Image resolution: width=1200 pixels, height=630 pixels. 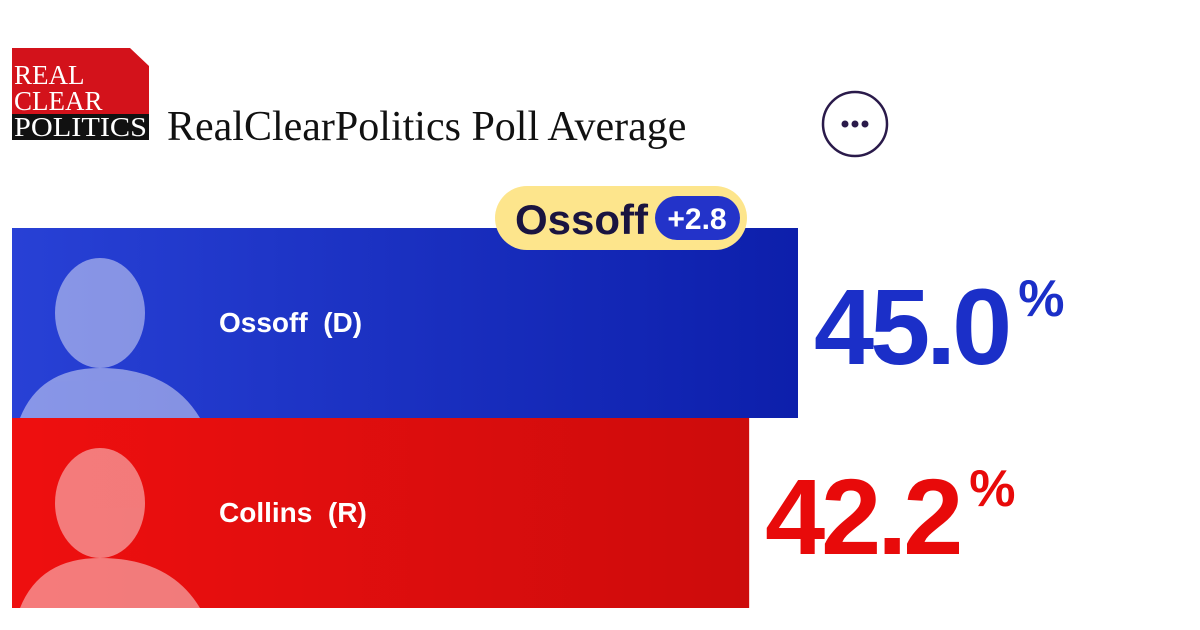 I want to click on logo-text: CLEAR, so click(x=58, y=101).